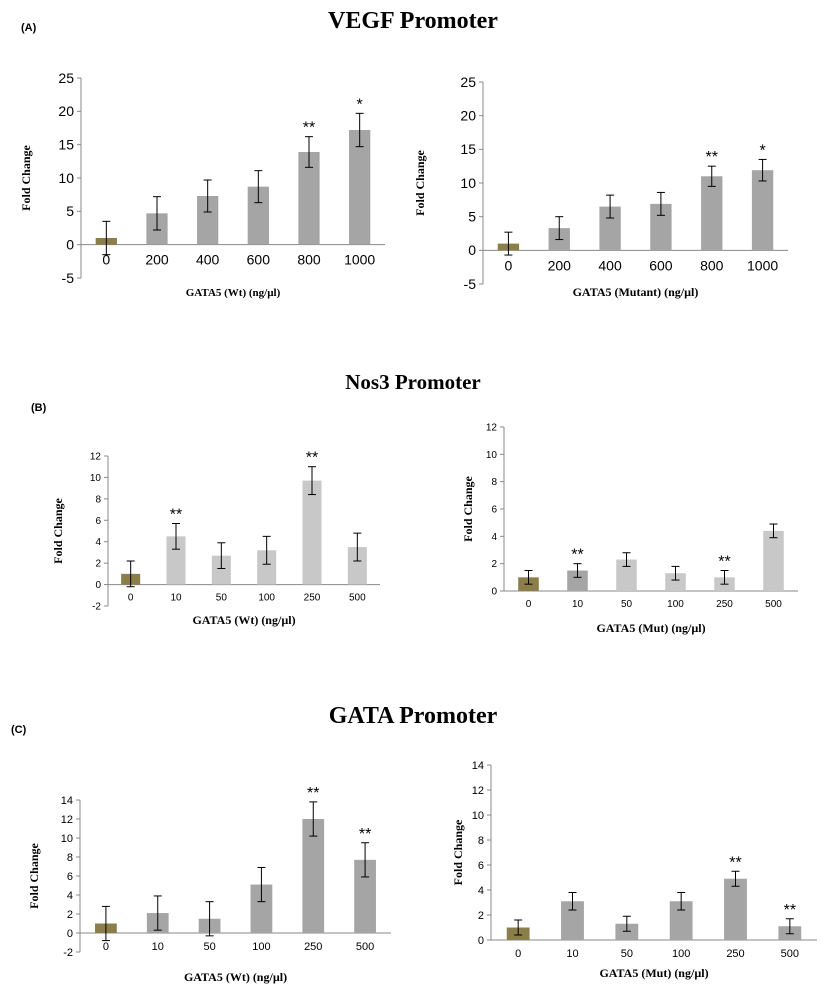  I want to click on significance-marker: *, so click(762, 150).